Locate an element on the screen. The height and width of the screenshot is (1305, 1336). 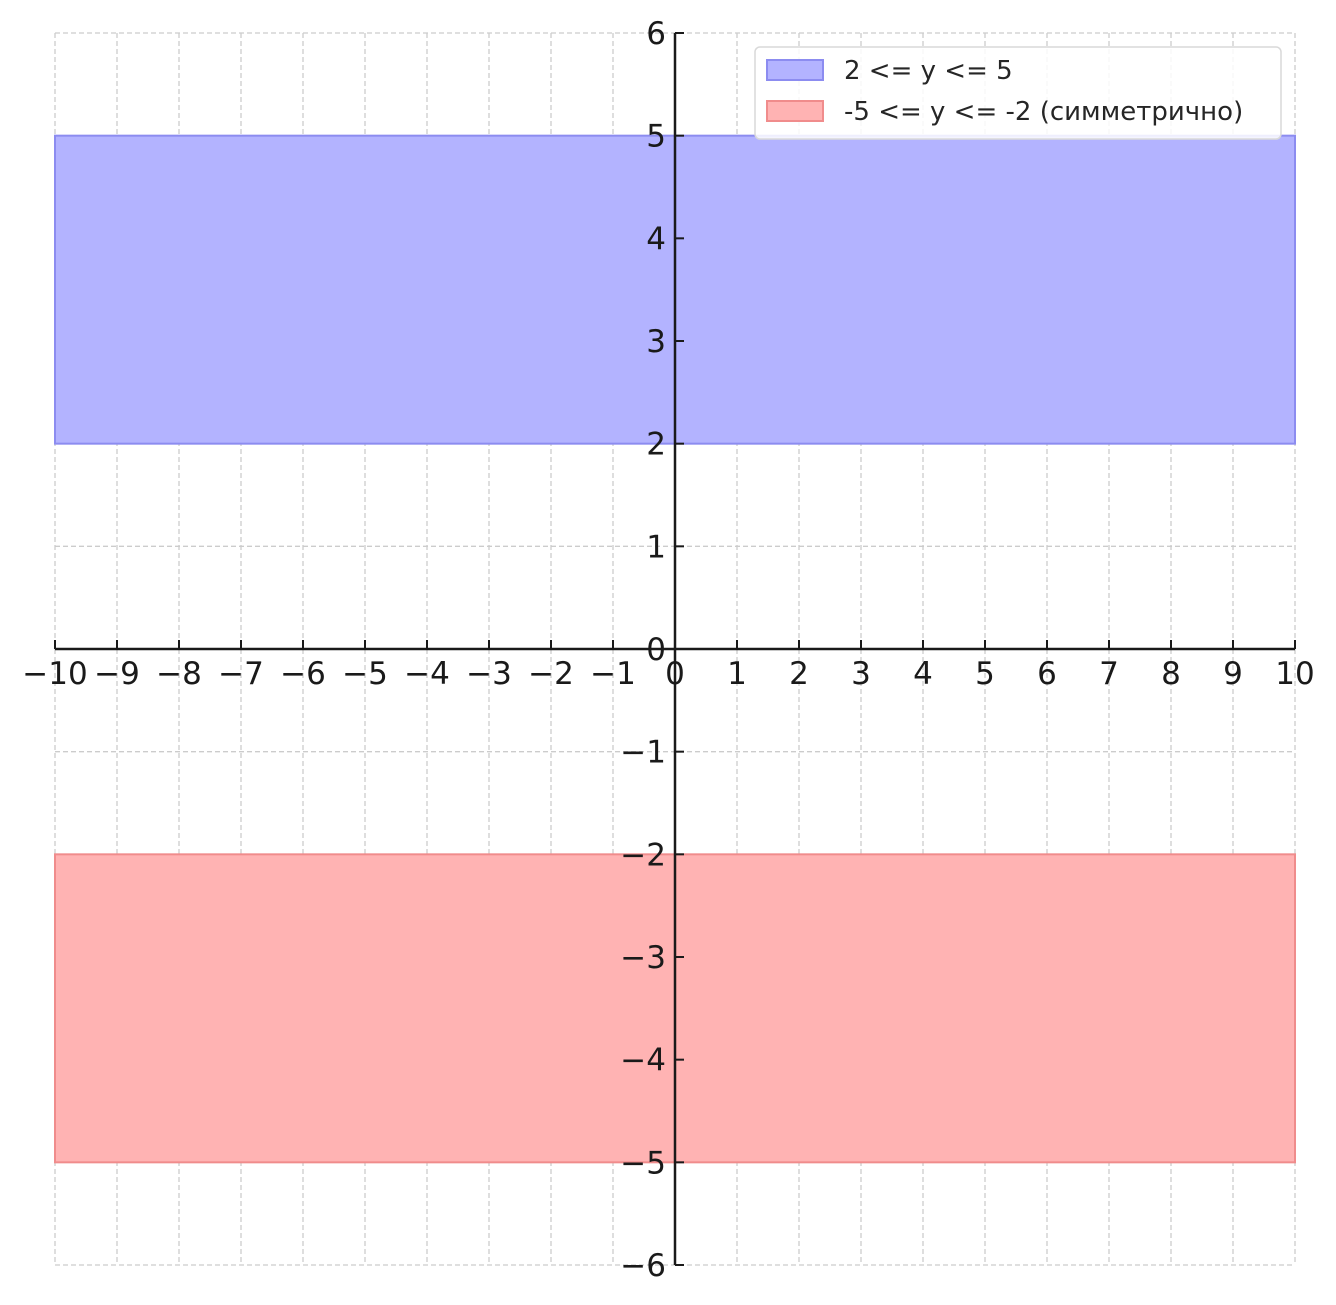
y-tick-label: 5 is located at coordinates (656, 137).